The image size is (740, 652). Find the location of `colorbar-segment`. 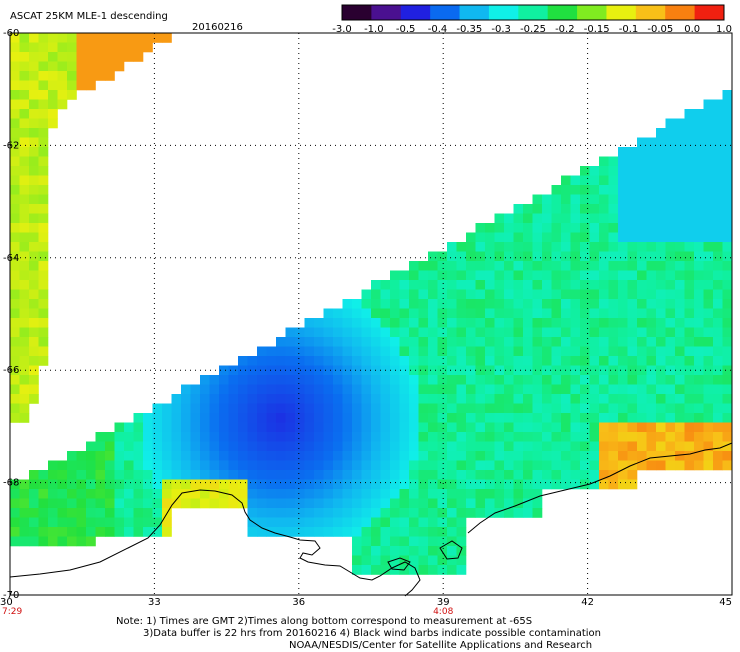

colorbar-segment is located at coordinates (386, 12).